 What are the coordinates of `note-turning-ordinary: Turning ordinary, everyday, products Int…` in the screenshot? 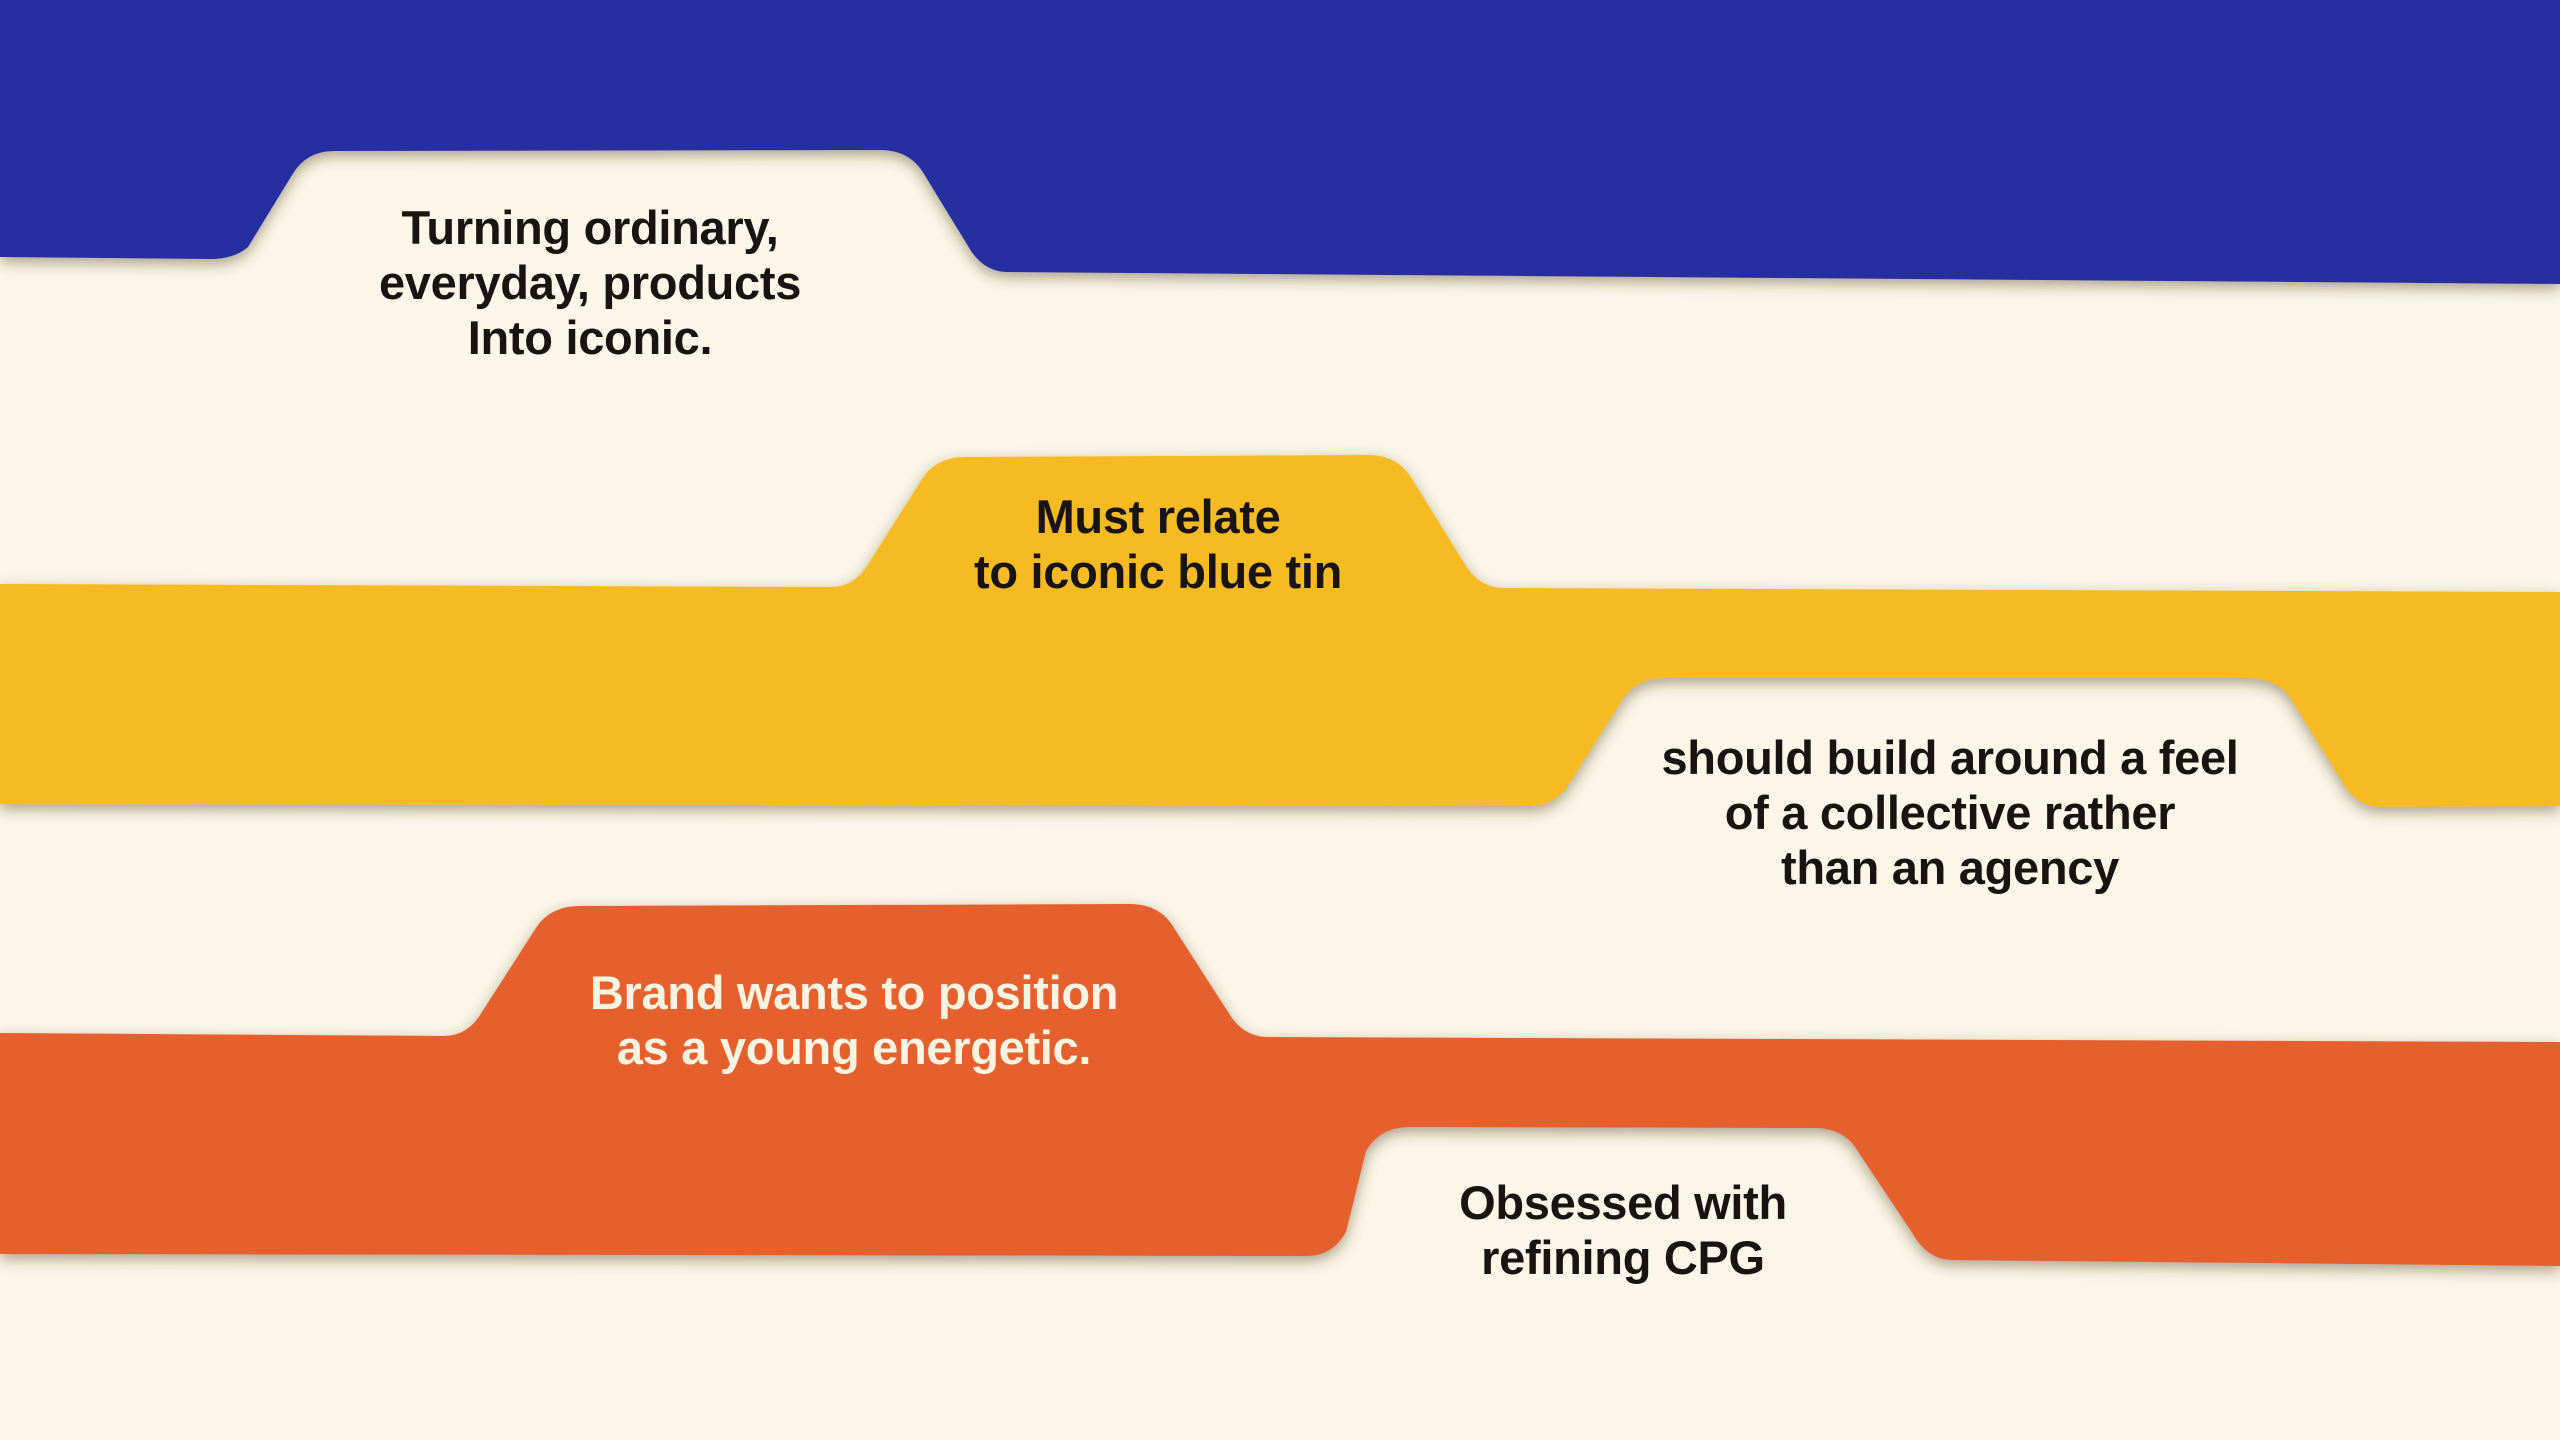 It's located at (590, 282).